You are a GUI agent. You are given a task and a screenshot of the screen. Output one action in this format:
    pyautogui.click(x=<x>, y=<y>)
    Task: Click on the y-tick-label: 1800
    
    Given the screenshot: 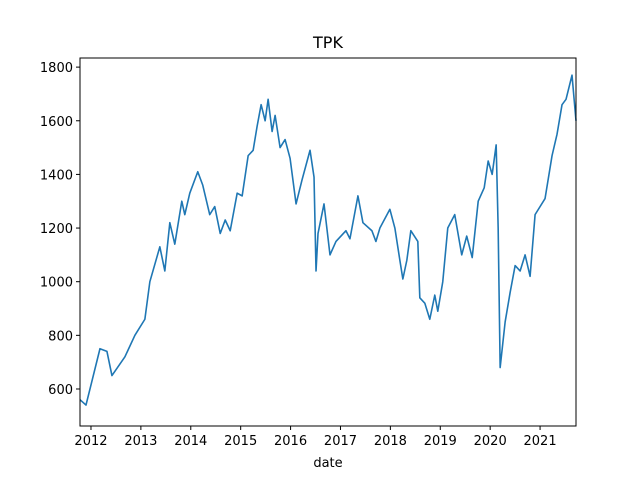 What is the action you would take?
    pyautogui.click(x=56, y=68)
    